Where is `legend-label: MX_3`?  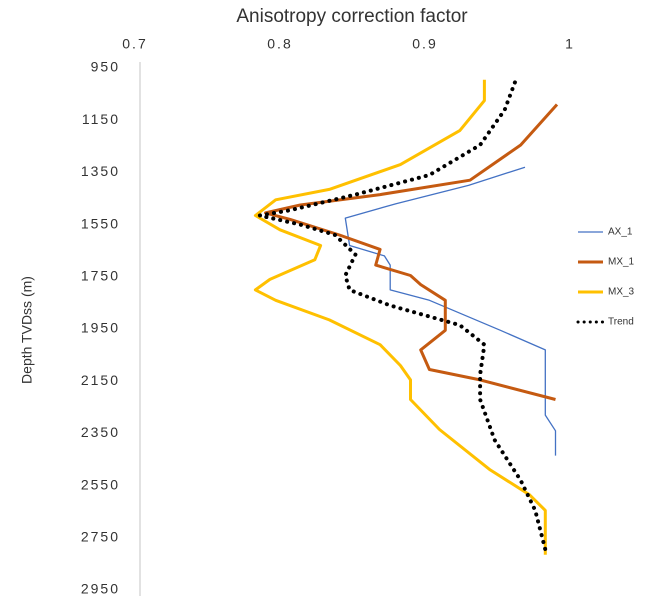
legend-label: MX_3 is located at coordinates (621, 292).